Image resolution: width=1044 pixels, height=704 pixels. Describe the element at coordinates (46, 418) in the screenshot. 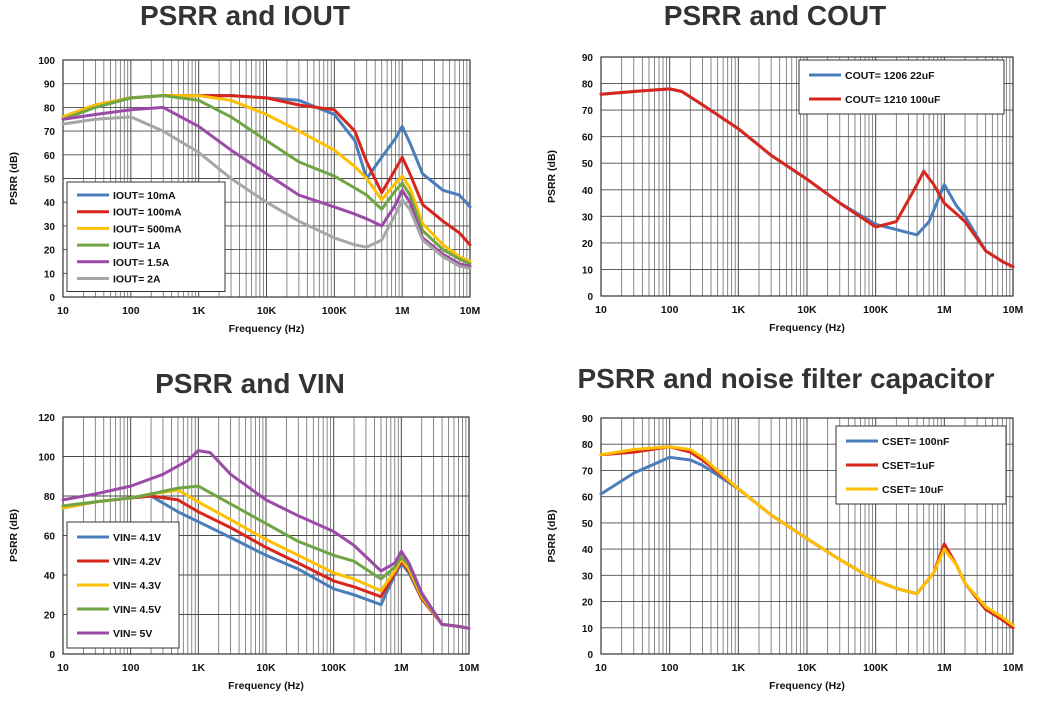

I see `y-tick-label: 120` at that location.